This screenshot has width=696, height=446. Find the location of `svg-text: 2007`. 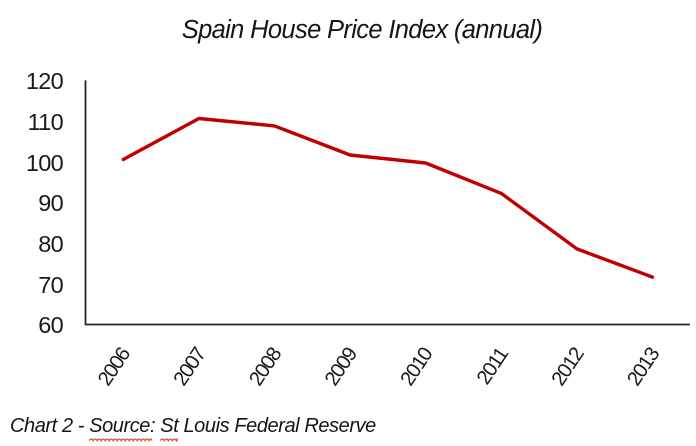

svg-text: 2007 is located at coordinates (190, 367).